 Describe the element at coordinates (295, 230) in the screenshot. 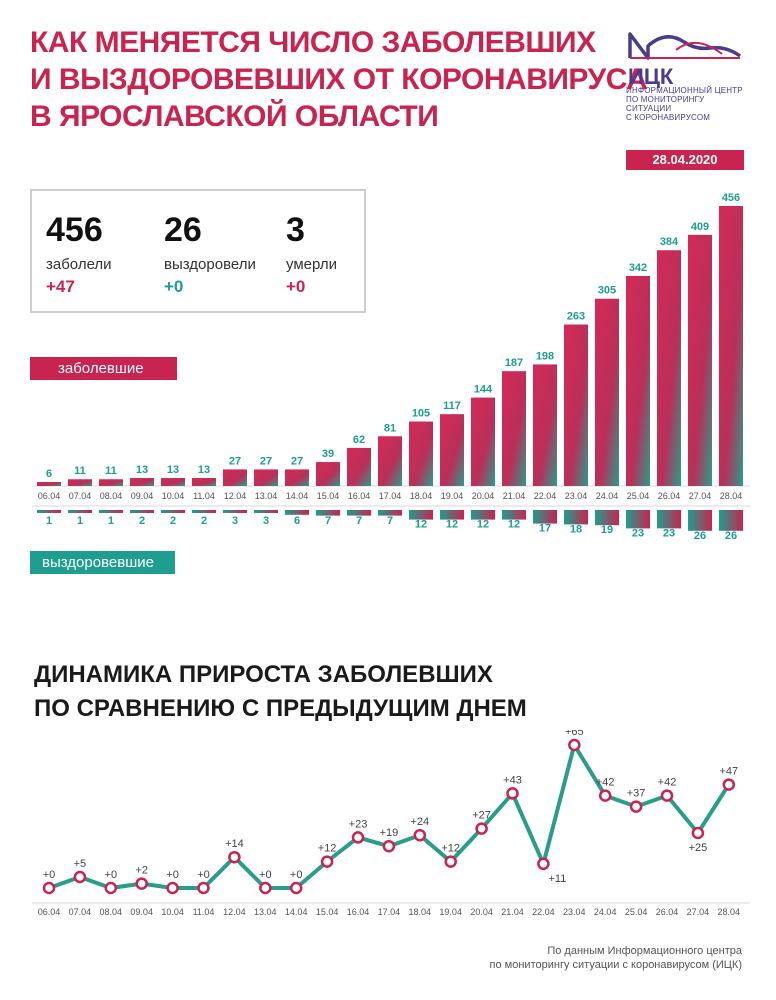

I see `stat-value: 3` at that location.